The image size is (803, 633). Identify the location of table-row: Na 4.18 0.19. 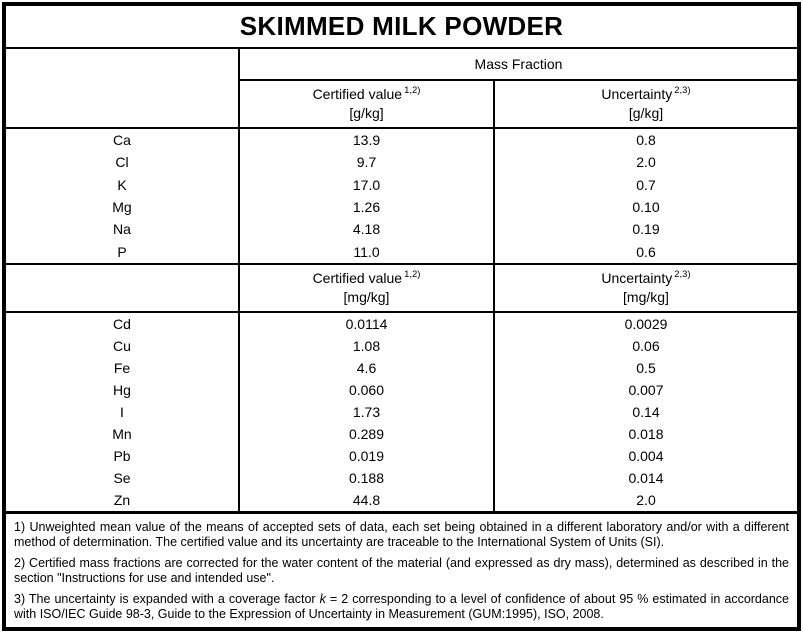
(401, 229).